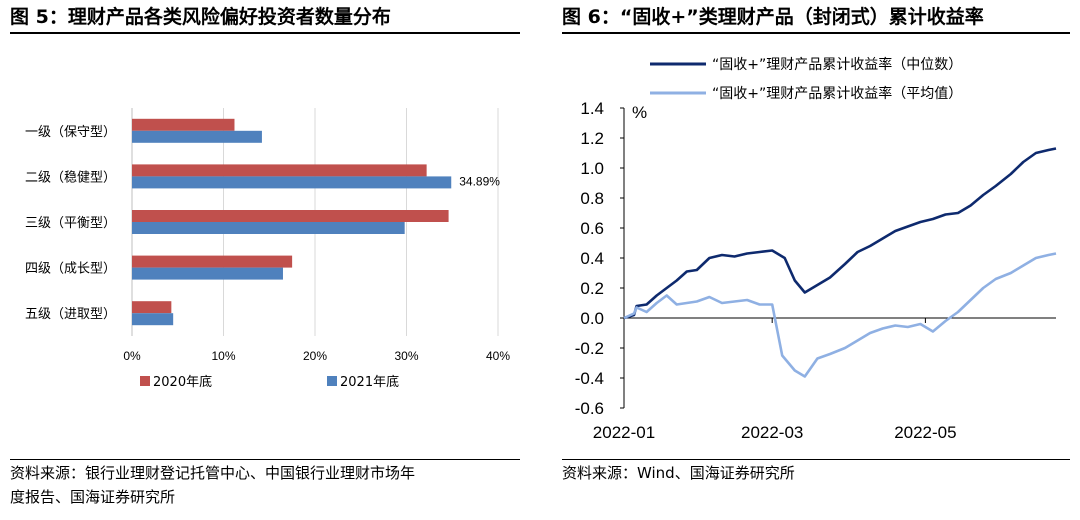 The height and width of the screenshot is (520, 1080). What do you see at coordinates (925, 432) in the screenshot?
I see `line-x-tick-label: 2022-05` at bounding box center [925, 432].